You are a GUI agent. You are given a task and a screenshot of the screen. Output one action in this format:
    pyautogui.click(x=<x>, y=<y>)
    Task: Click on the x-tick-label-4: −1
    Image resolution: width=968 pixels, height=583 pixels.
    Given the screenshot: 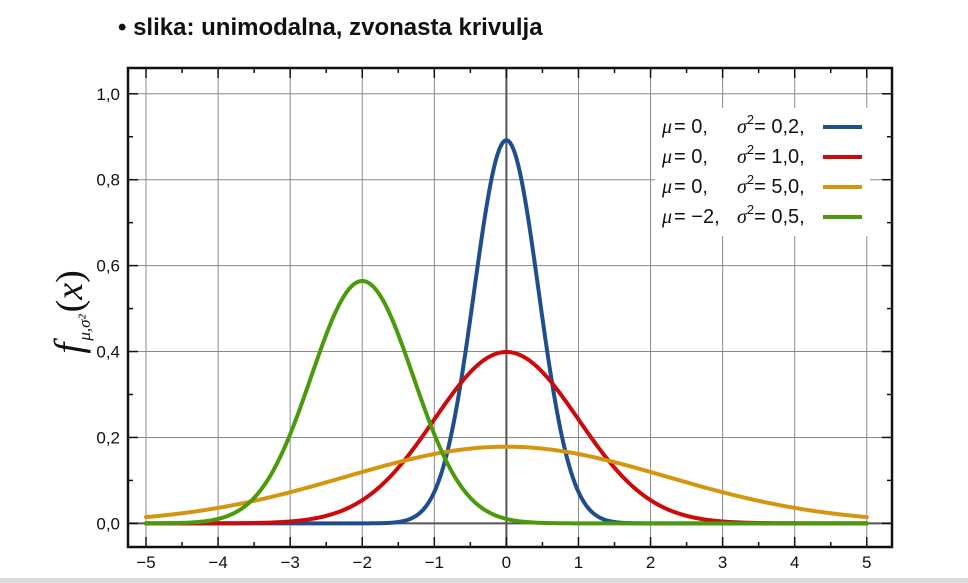 What is the action you would take?
    pyautogui.click(x=434, y=562)
    